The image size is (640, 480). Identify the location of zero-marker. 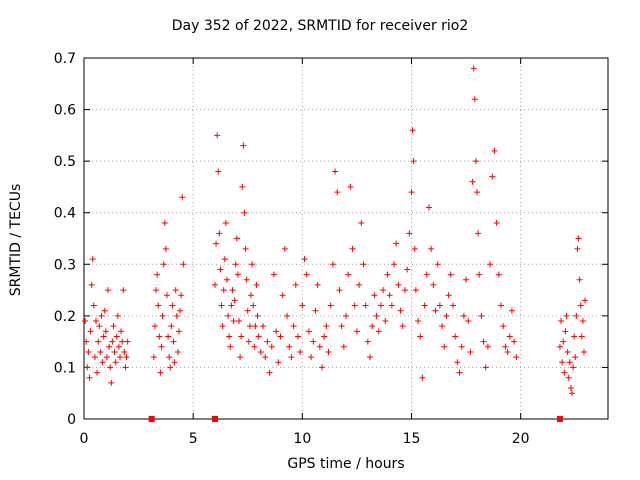
(215, 419).